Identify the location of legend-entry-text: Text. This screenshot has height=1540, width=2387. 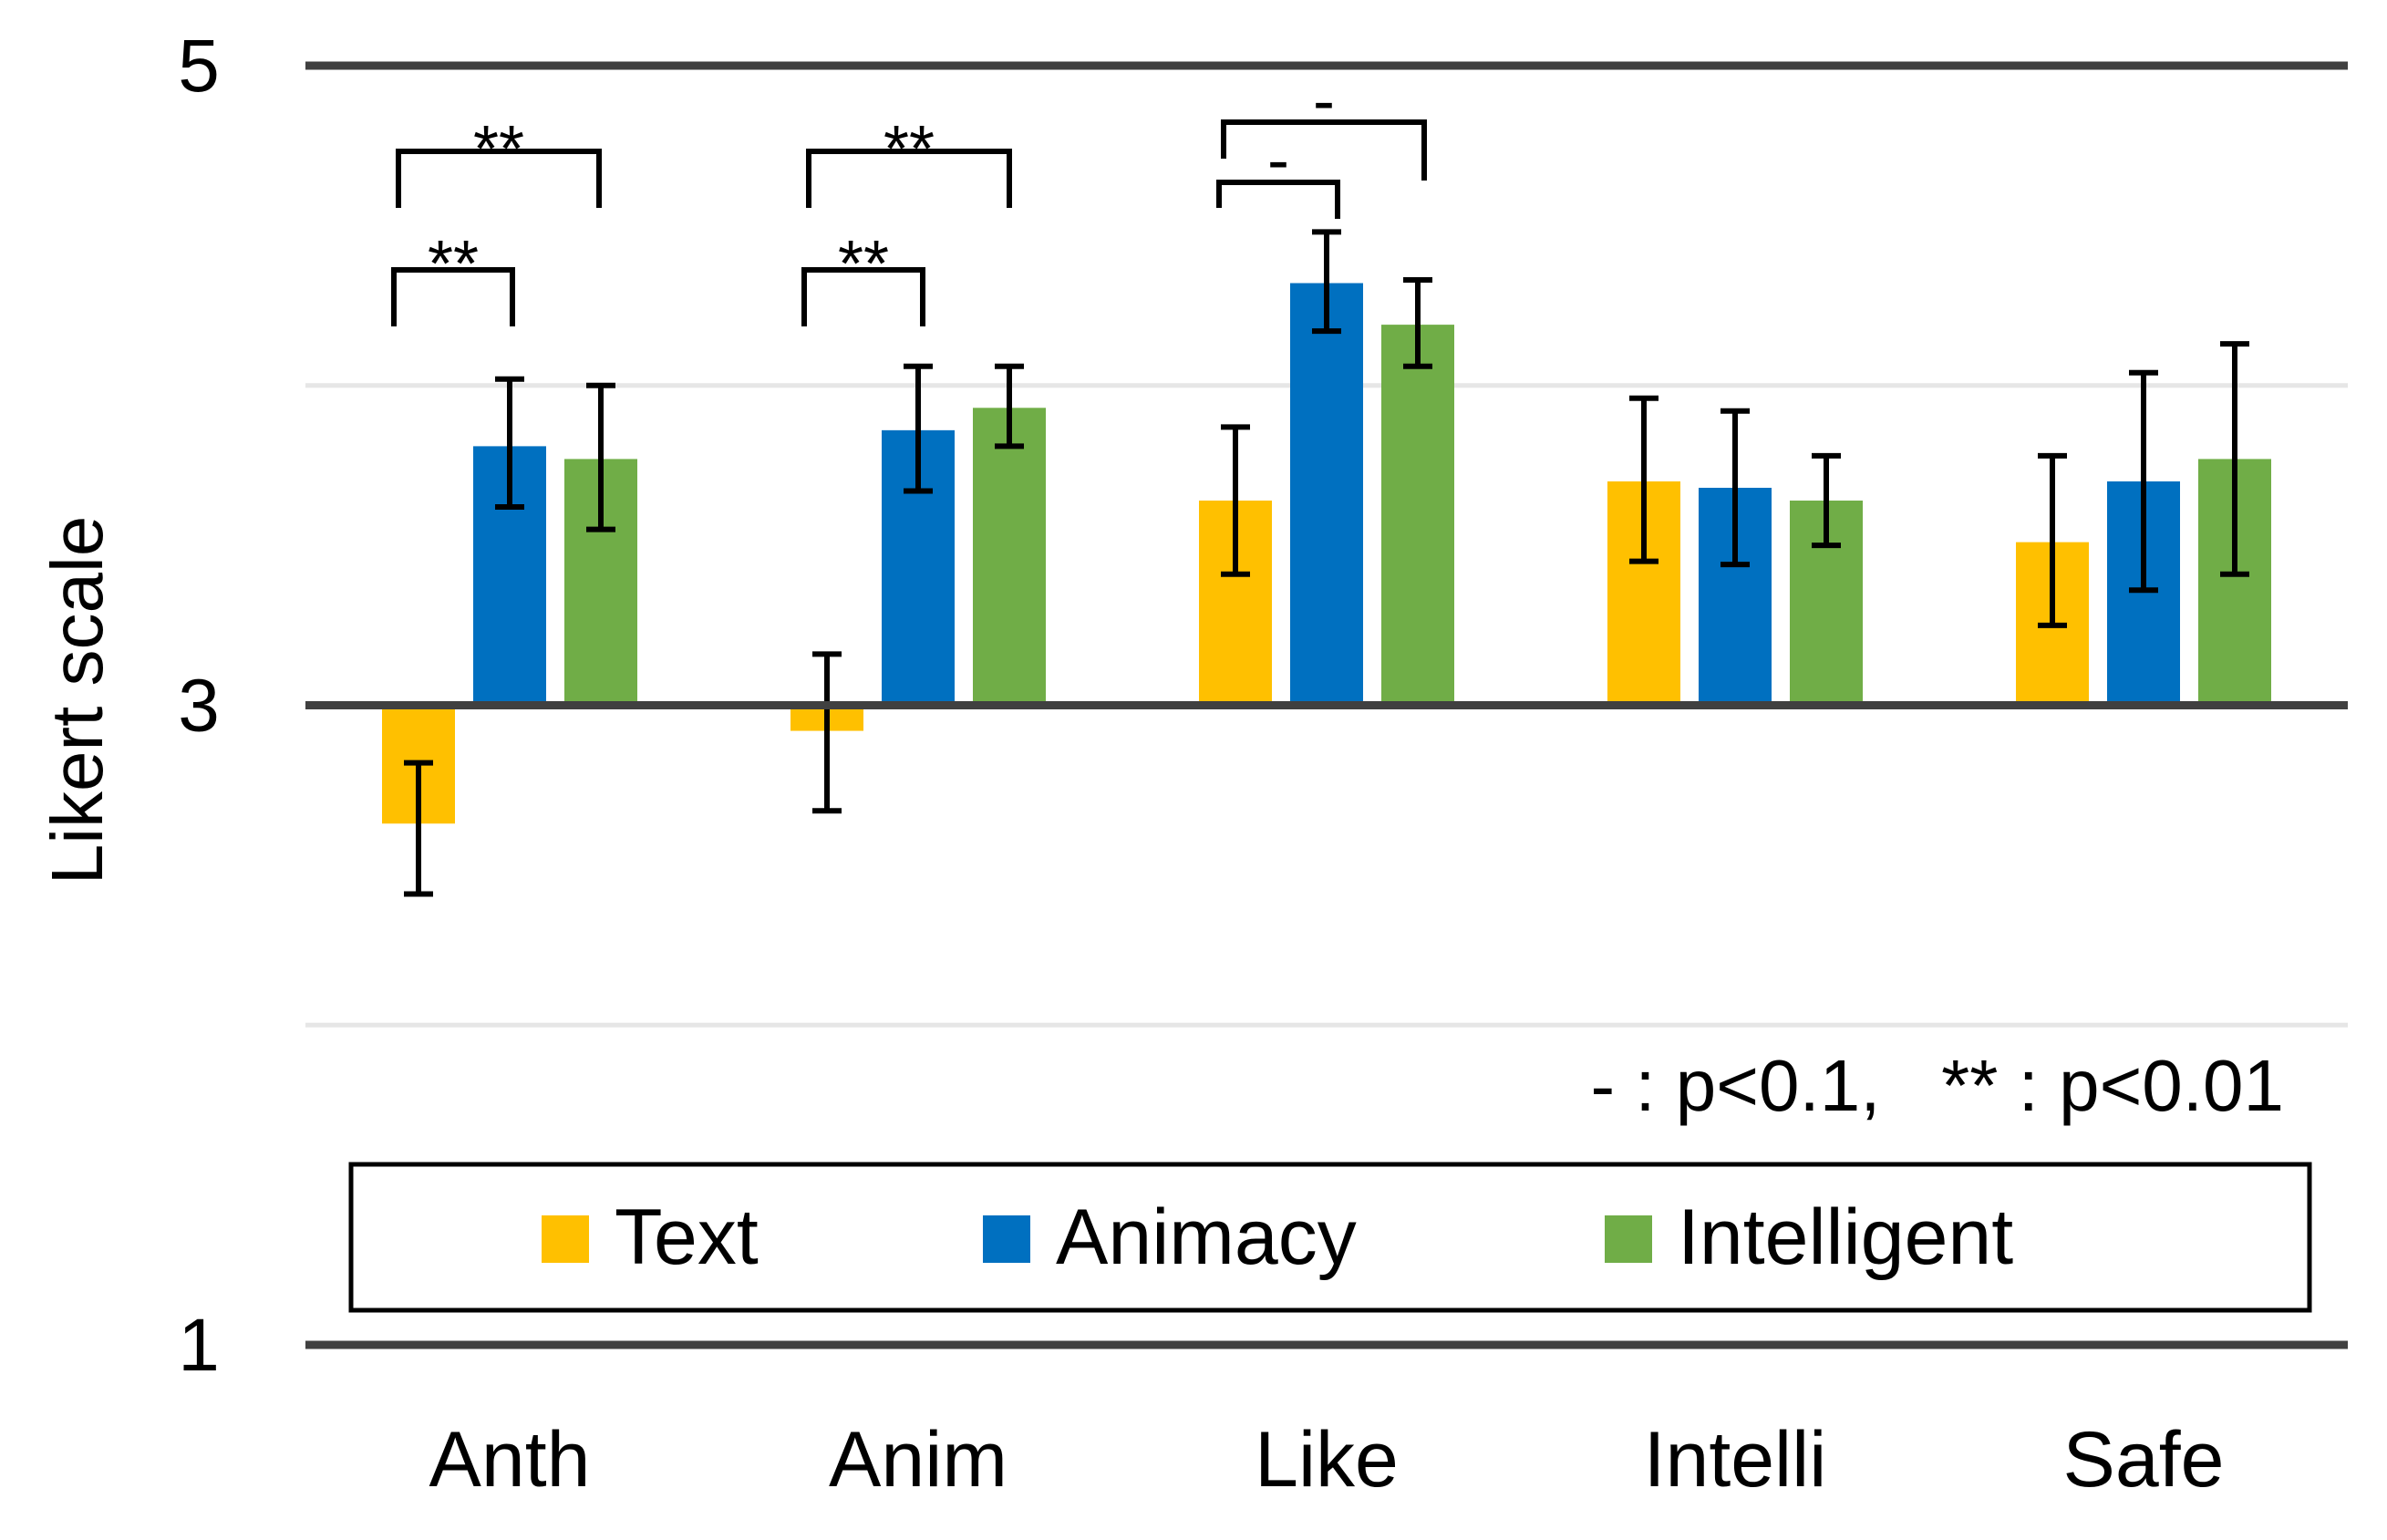
(650, 1237).